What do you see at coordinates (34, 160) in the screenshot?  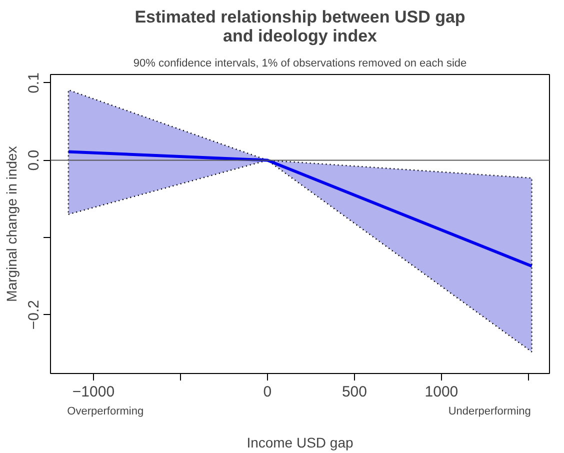 I see `y-tick-label: 0.0` at bounding box center [34, 160].